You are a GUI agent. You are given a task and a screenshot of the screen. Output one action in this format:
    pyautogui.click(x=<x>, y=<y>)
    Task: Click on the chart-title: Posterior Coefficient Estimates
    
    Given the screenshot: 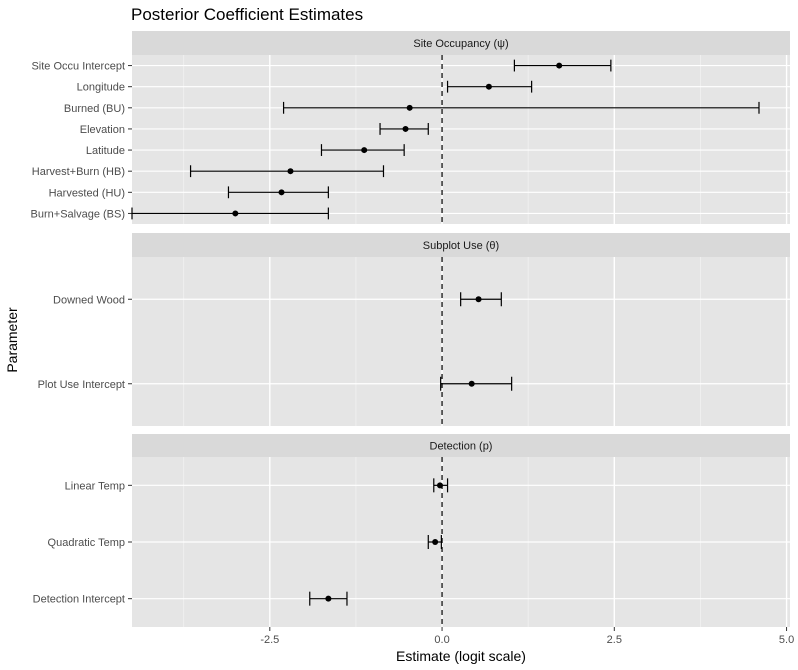 What is the action you would take?
    pyautogui.click(x=247, y=14)
    